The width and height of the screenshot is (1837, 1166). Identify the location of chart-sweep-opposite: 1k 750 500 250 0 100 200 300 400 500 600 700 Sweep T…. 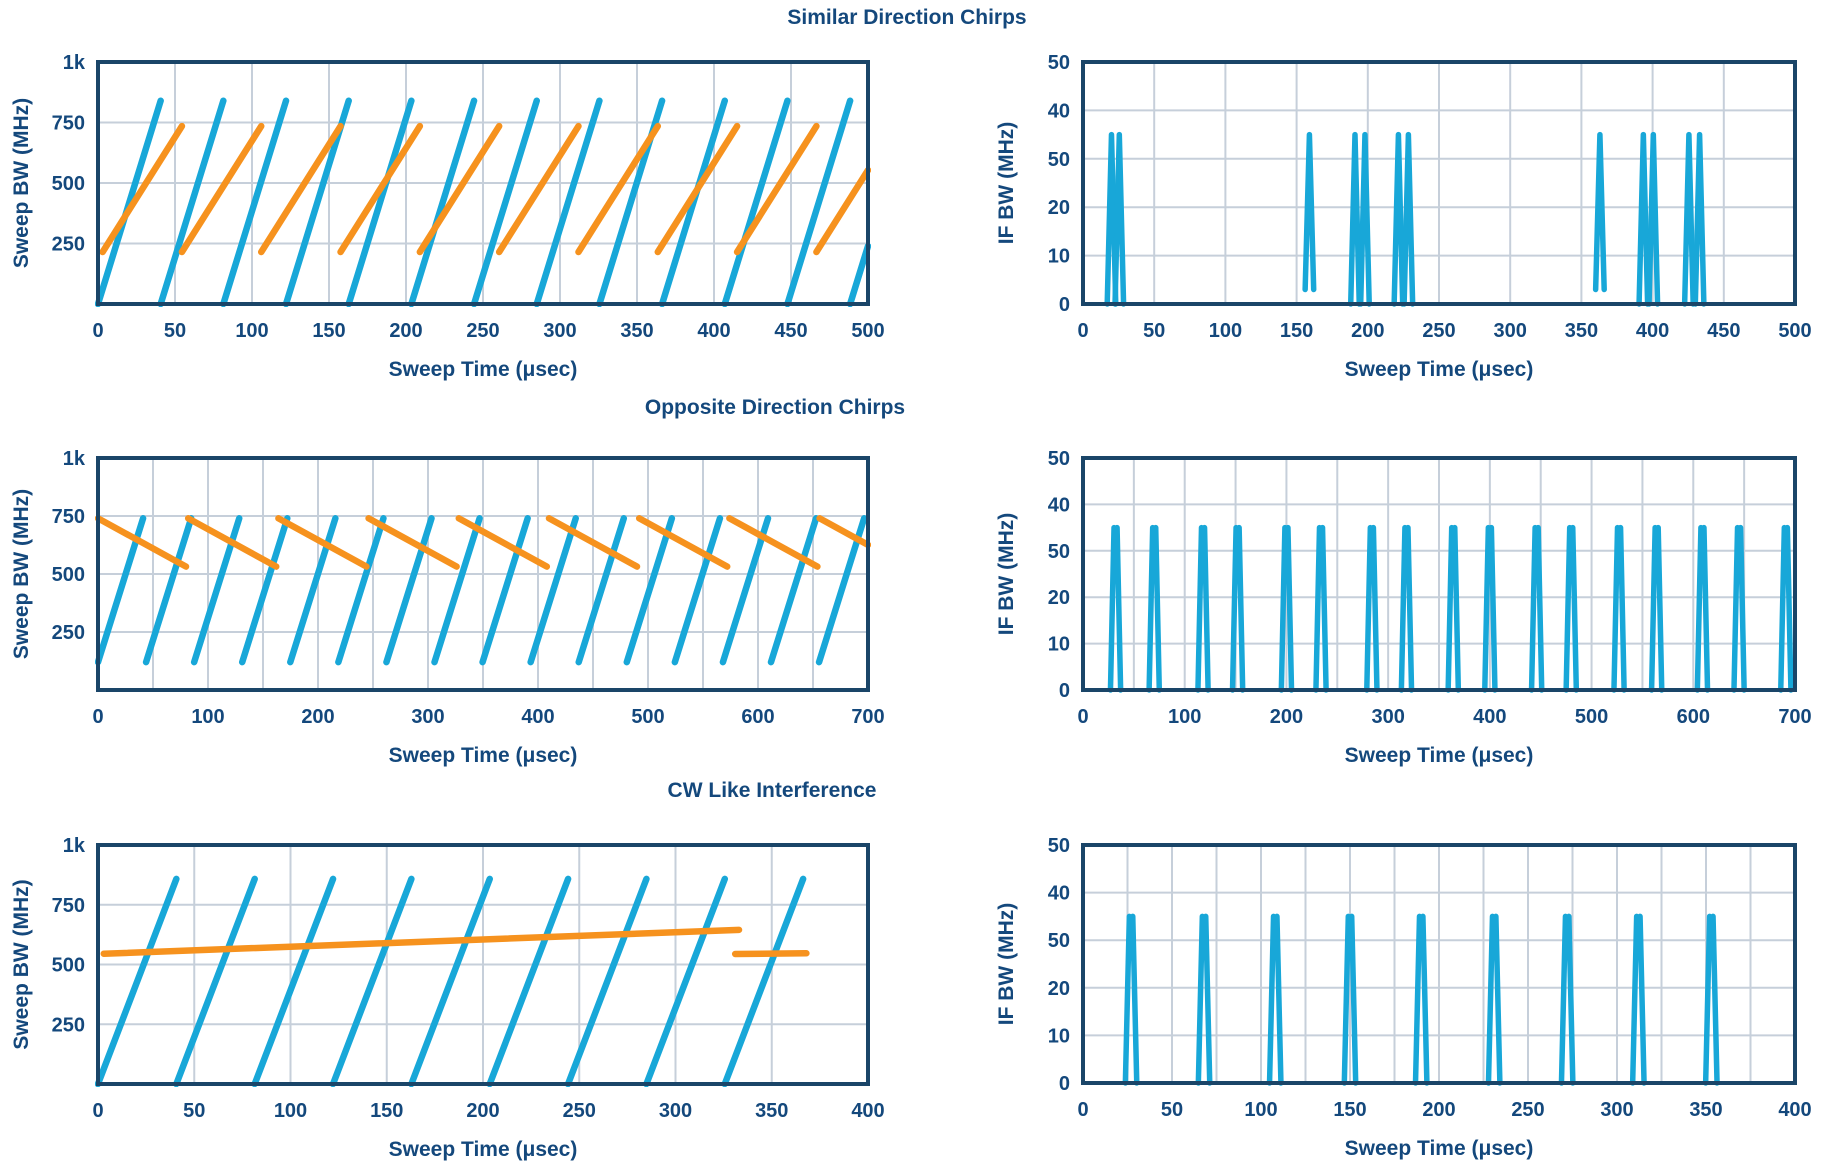
(447, 607).